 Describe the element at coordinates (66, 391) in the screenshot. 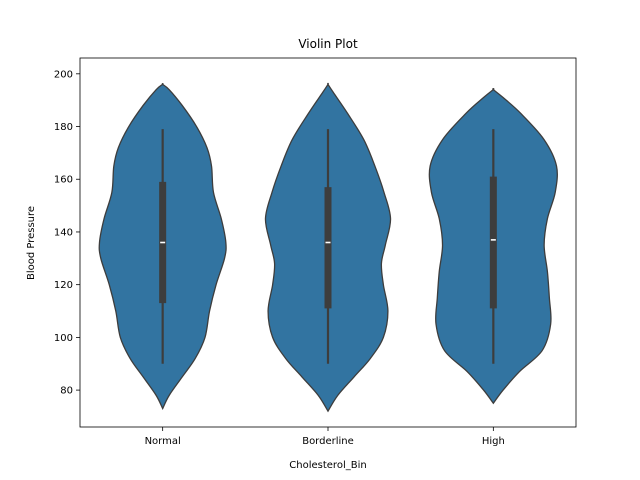

I see `y-tick-label: 80` at that location.